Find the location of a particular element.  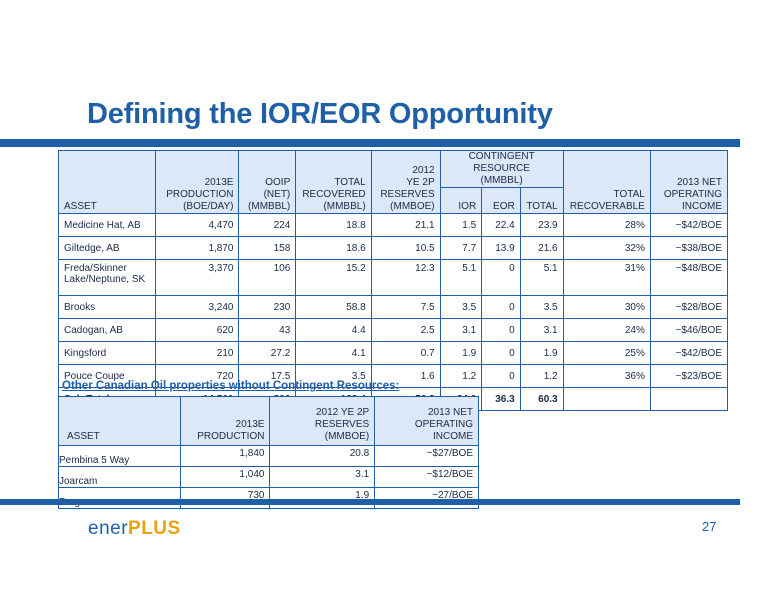

cell-production: 620 is located at coordinates (197, 330).